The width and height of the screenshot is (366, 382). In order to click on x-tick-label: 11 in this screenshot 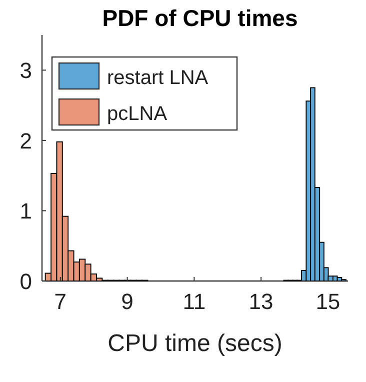, I will do `click(194, 301)`.